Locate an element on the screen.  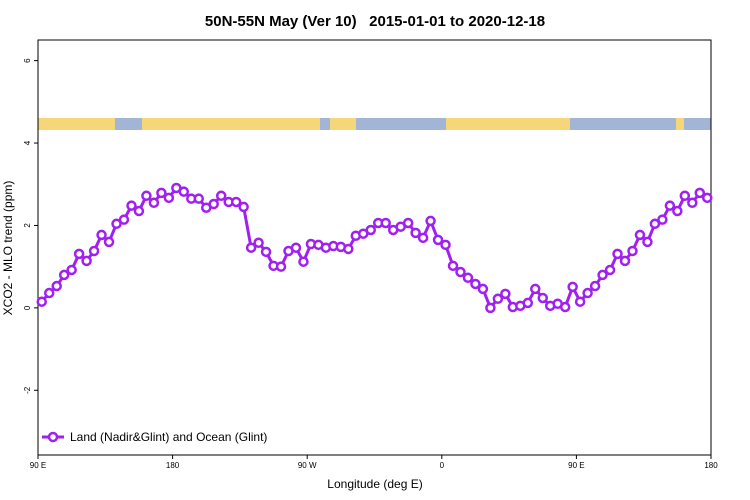
land-ocean-band is located at coordinates (374, 124).